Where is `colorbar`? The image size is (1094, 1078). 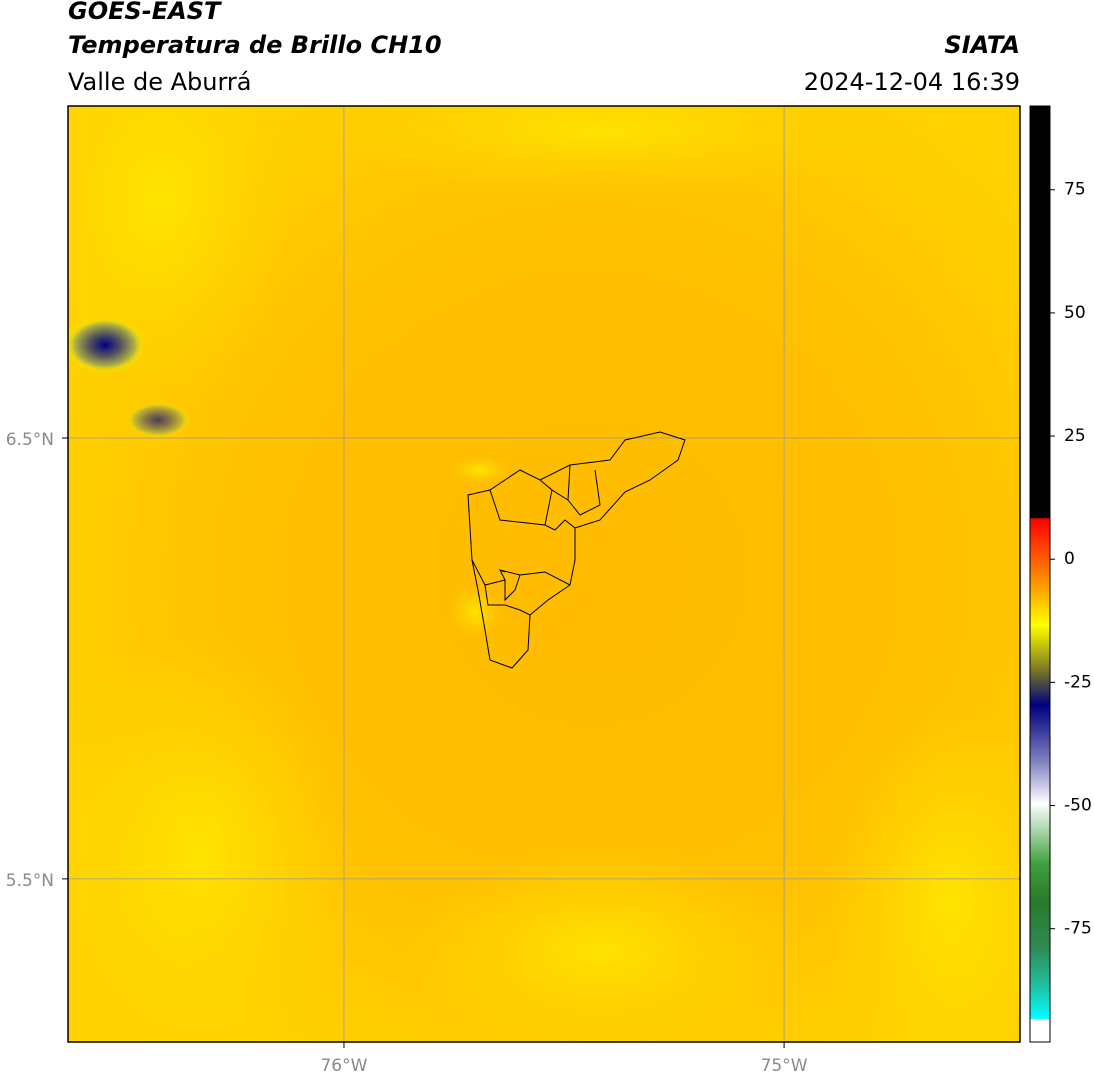
colorbar is located at coordinates (1040, 574).